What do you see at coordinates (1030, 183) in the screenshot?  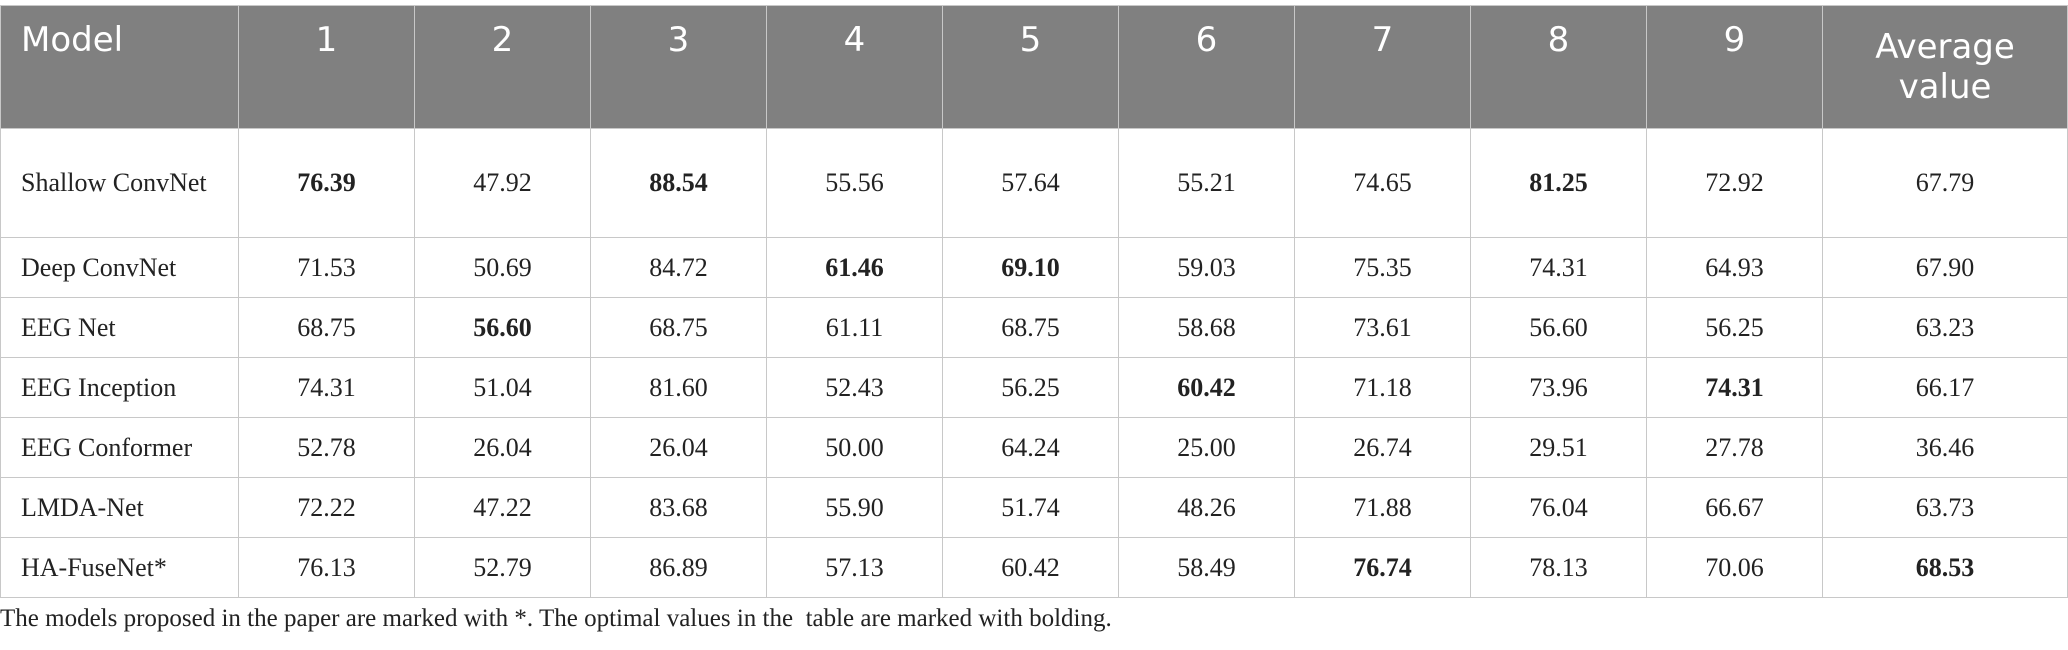 I see `subject-5-cell: 57.64` at bounding box center [1030, 183].